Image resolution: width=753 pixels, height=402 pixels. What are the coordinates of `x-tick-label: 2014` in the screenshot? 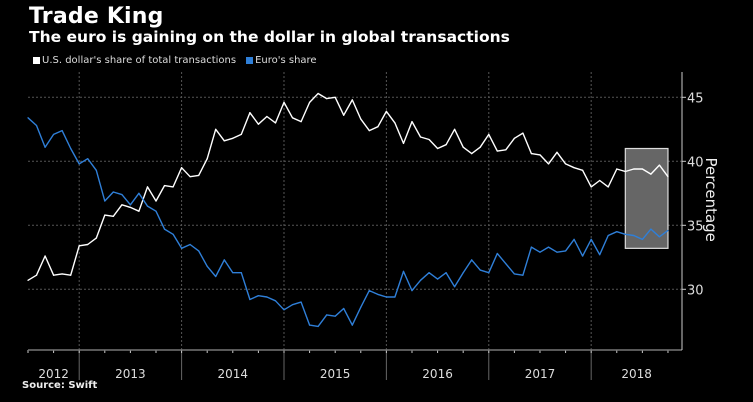 It's located at (233, 374).